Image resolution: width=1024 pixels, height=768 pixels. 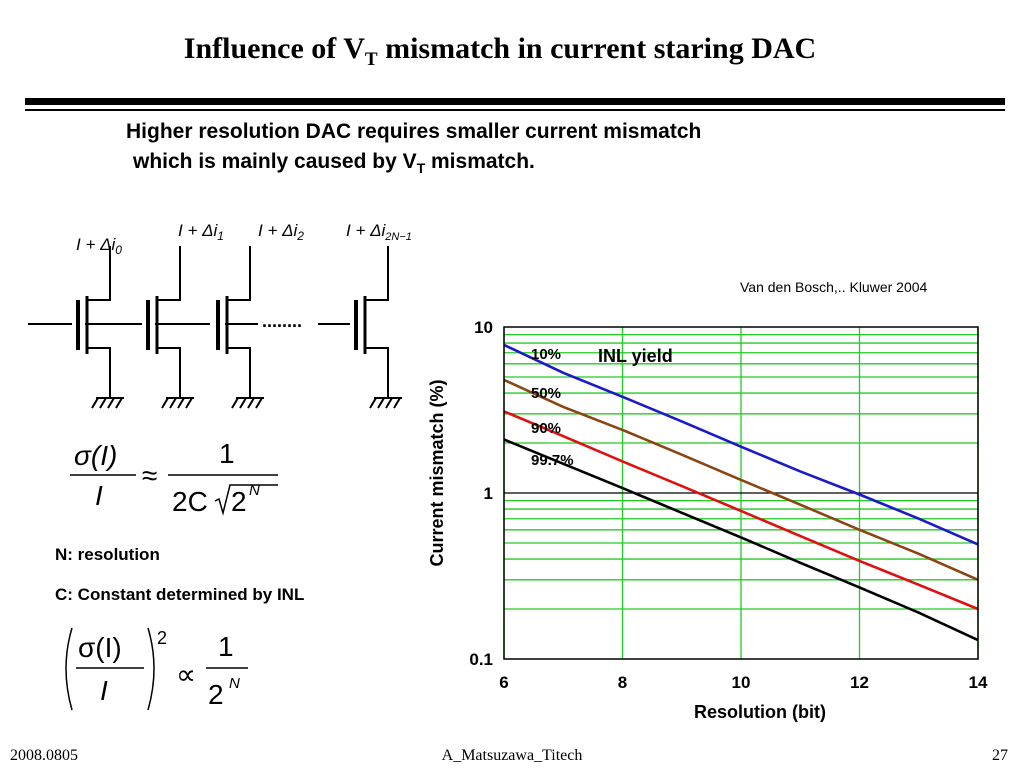 What do you see at coordinates (515, 101) in the screenshot?
I see `title-rule-thick` at bounding box center [515, 101].